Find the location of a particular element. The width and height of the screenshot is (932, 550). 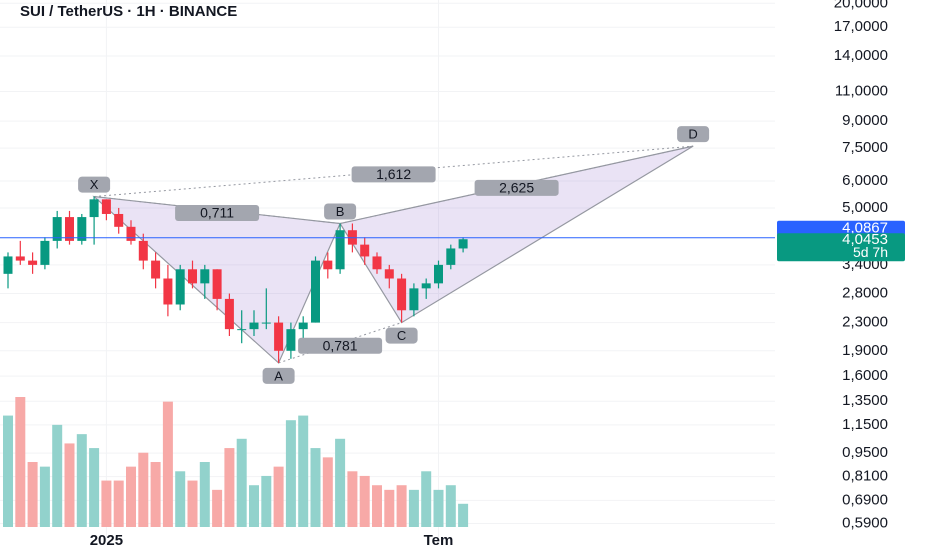

price-tag-label: 4,0867 is located at coordinates (865, 228).